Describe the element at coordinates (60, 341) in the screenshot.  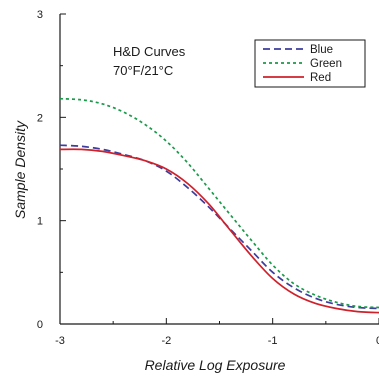
I see `x-tick-label: -3` at that location.